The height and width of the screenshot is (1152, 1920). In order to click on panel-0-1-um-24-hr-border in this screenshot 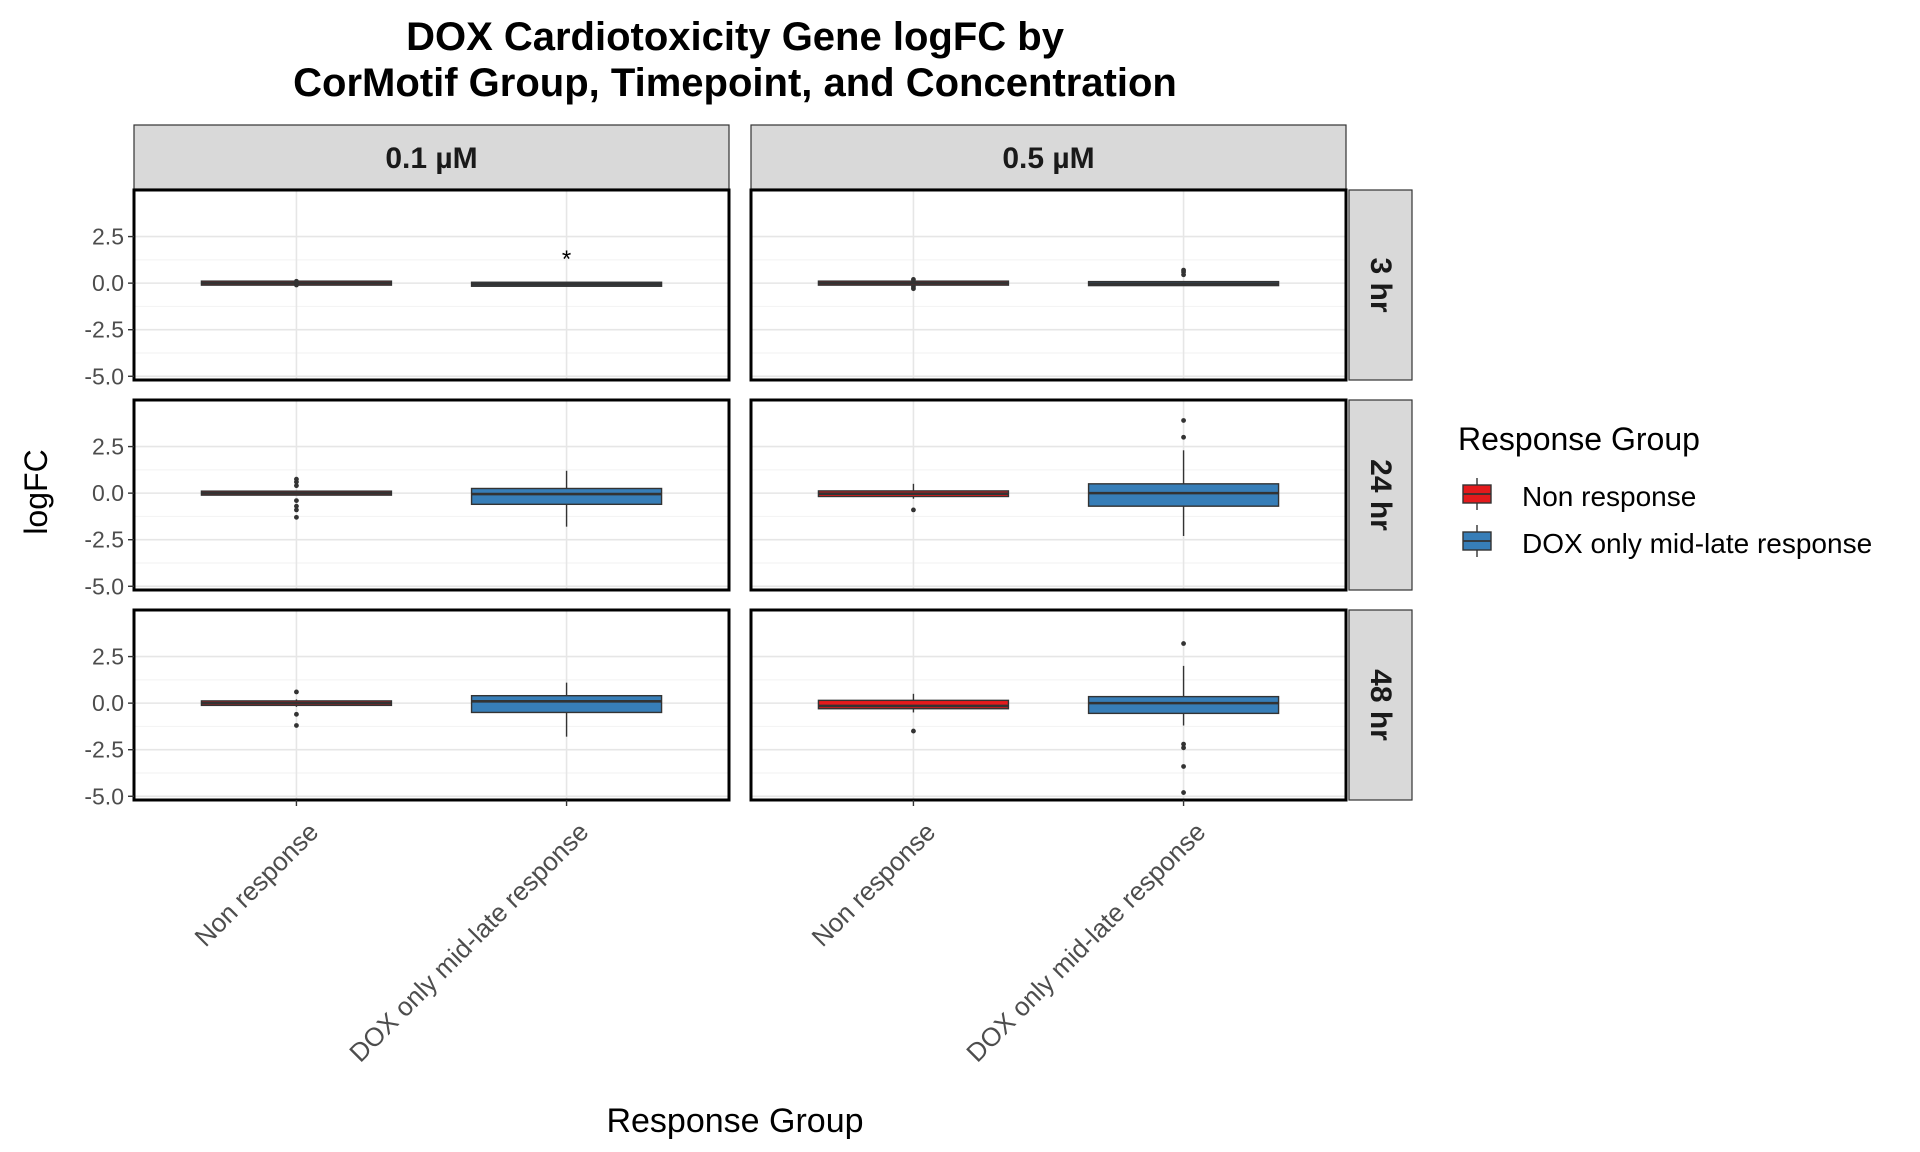, I will do `click(431, 495)`.